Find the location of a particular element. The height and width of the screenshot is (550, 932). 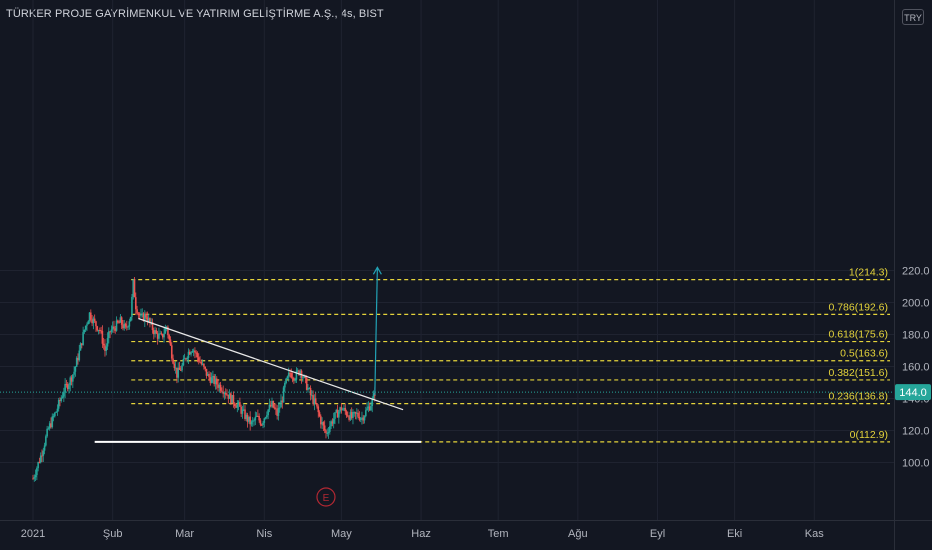

trendline is located at coordinates (271, 364).